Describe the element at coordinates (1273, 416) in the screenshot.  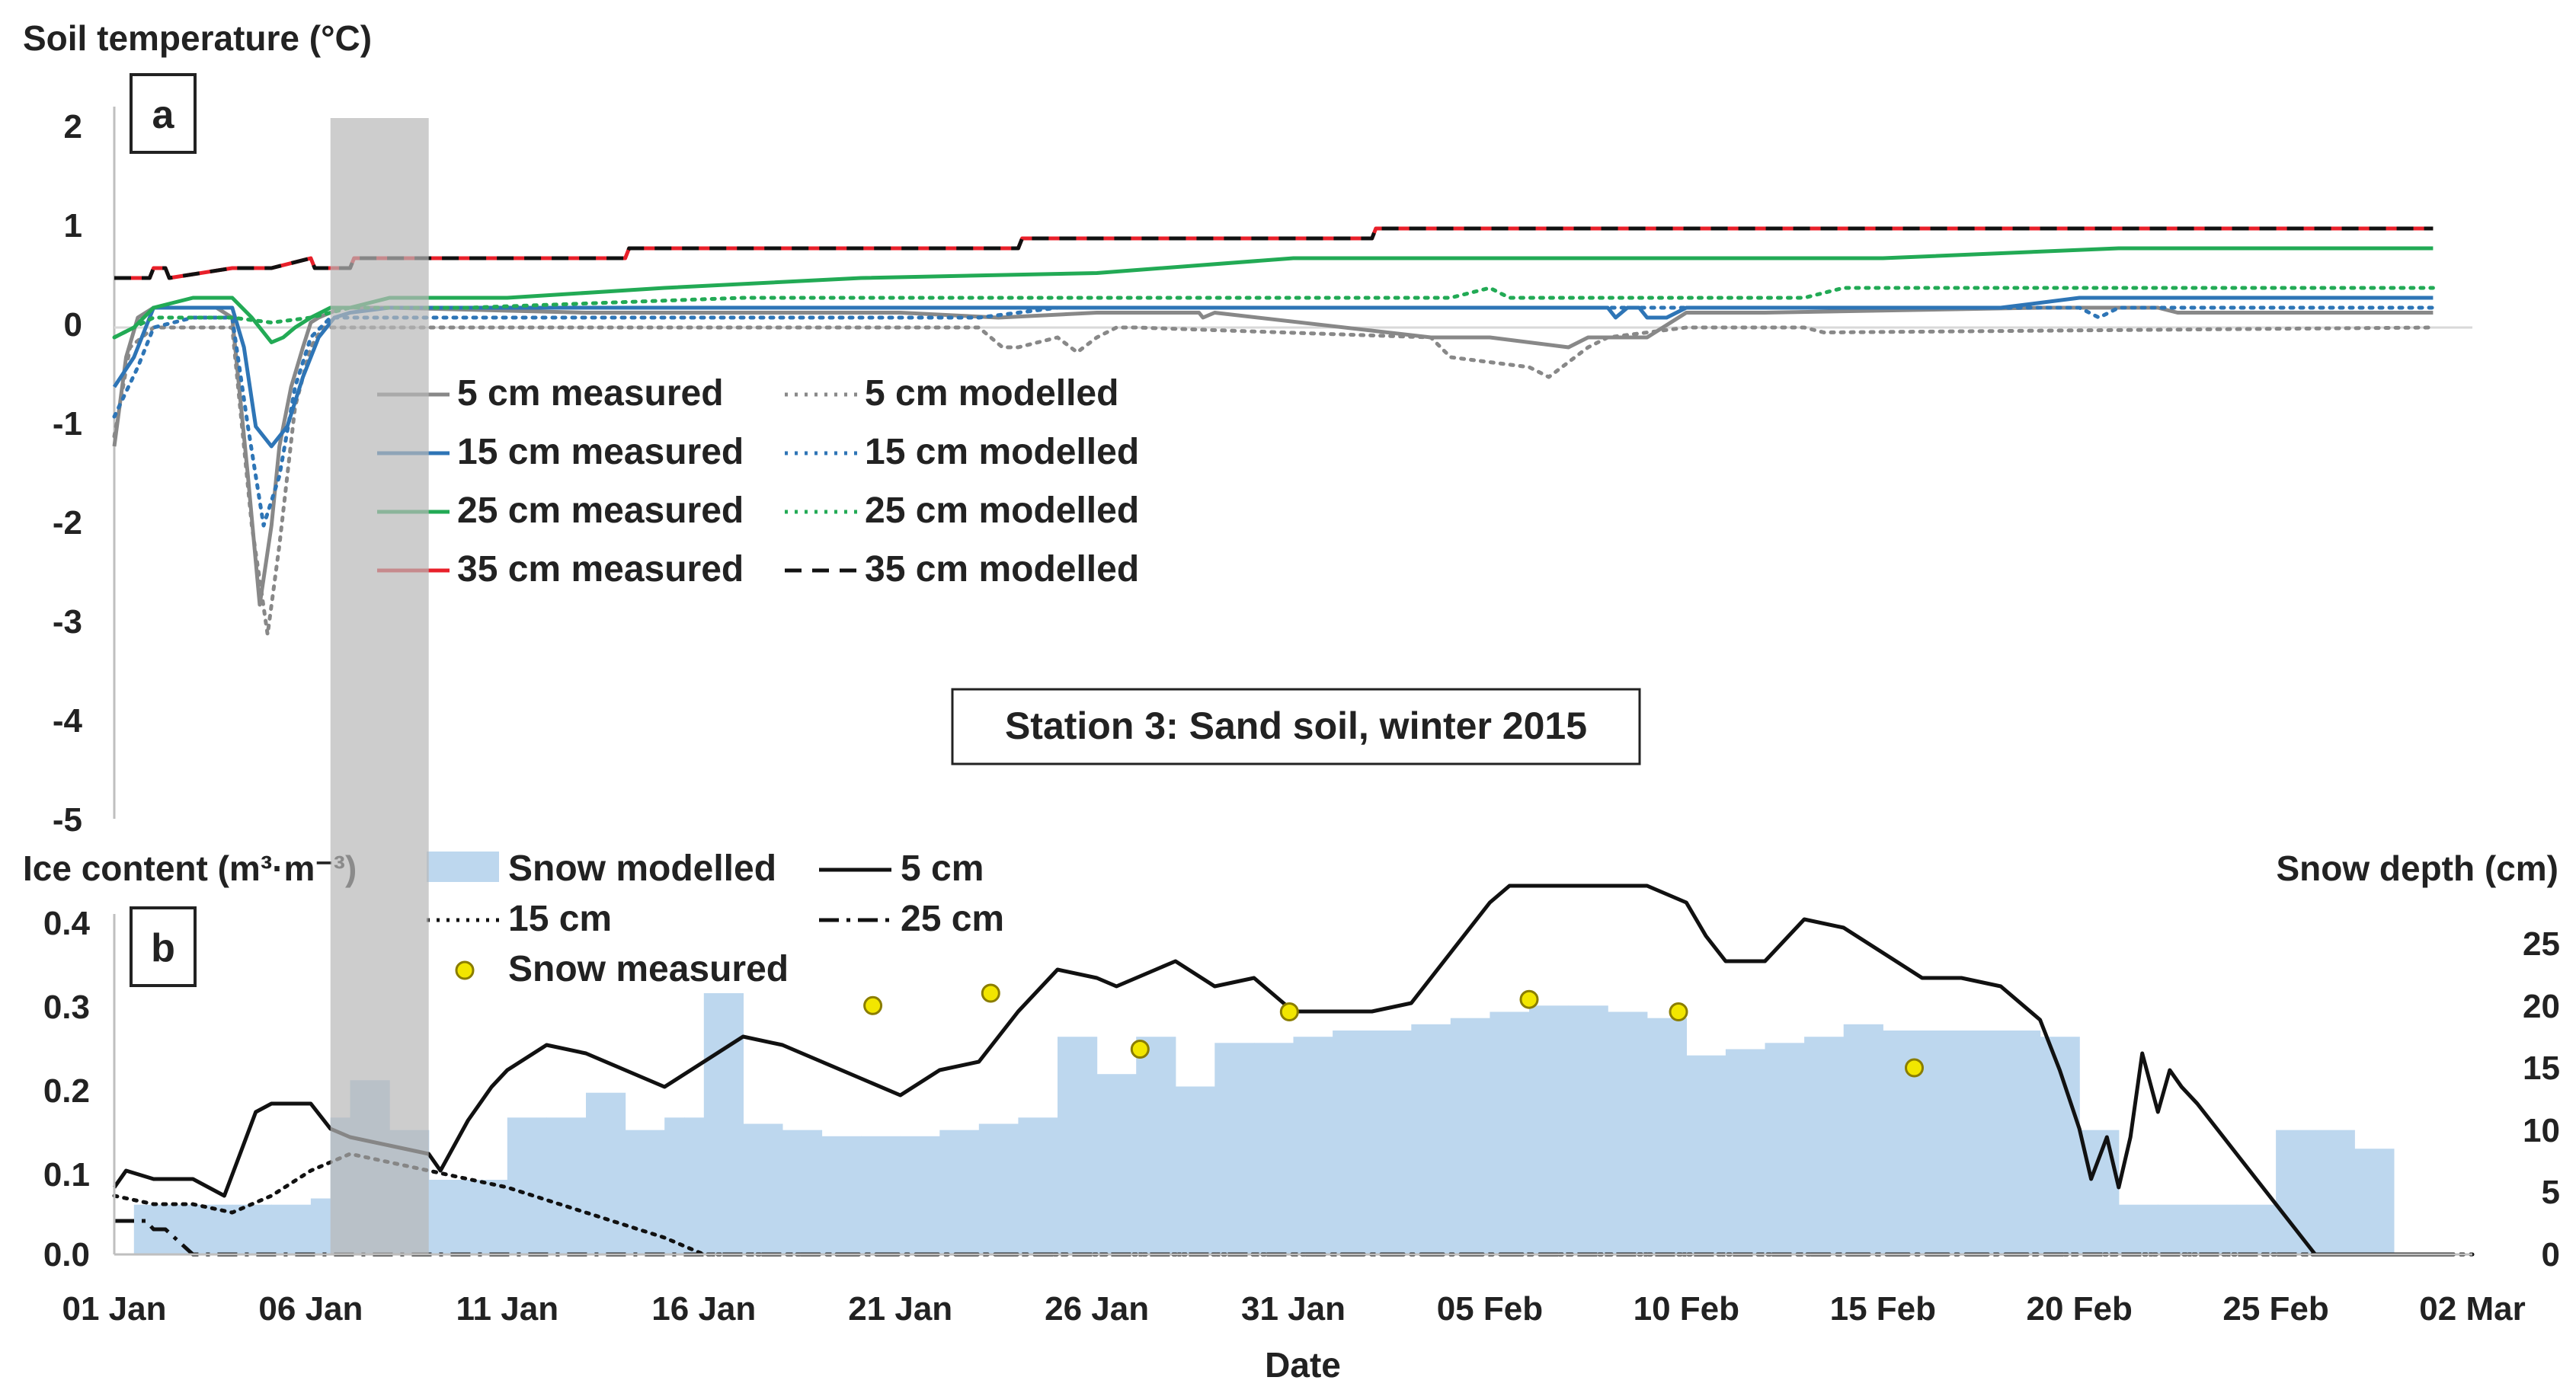
I see `series-line-15-cm-modelled` at that location.